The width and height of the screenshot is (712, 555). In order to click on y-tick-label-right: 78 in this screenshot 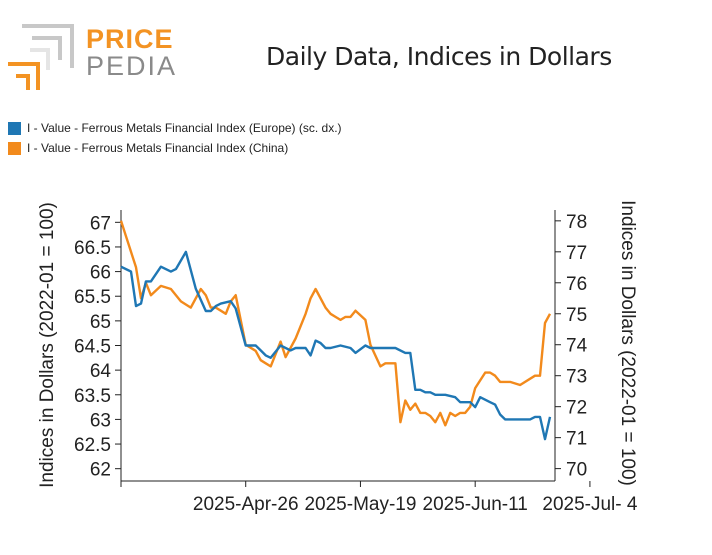, I will do `click(576, 222)`.